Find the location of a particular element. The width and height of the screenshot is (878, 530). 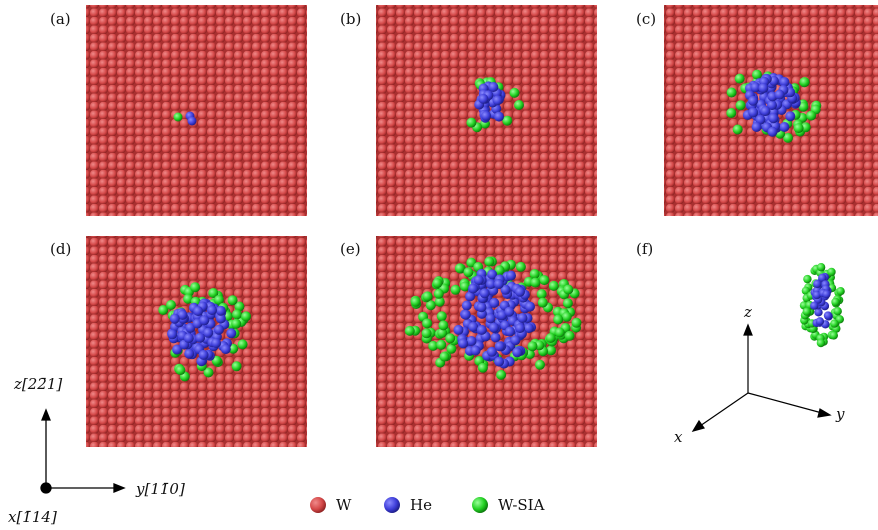

axis-label: z is located at coordinates (747, 312).